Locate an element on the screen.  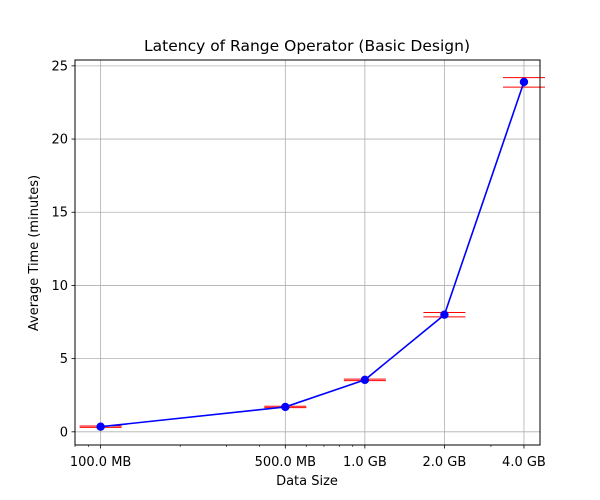
y-tick-label: 20 is located at coordinates (59, 140).